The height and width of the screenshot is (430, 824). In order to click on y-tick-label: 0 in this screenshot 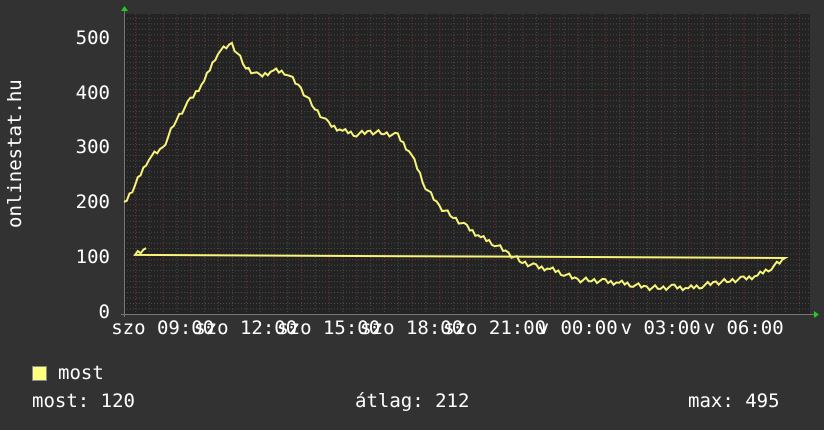, I will do `click(104, 312)`.